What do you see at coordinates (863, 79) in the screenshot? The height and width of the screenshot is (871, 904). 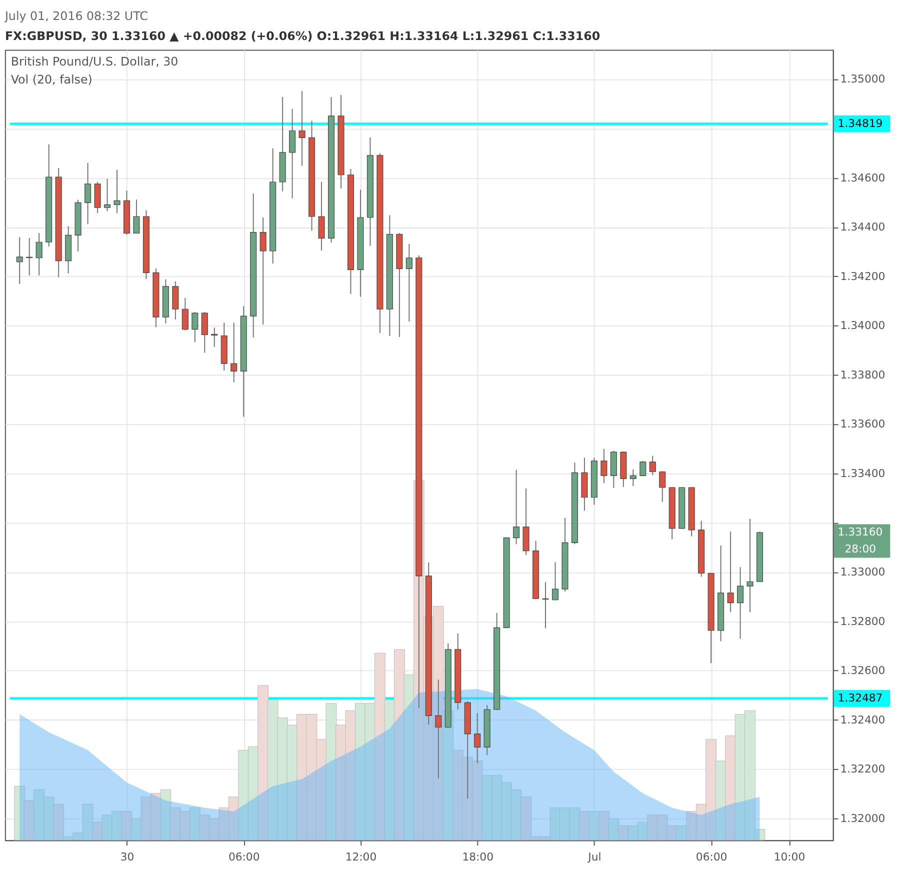 I see `y-tick-label: 1.35000` at bounding box center [863, 79].